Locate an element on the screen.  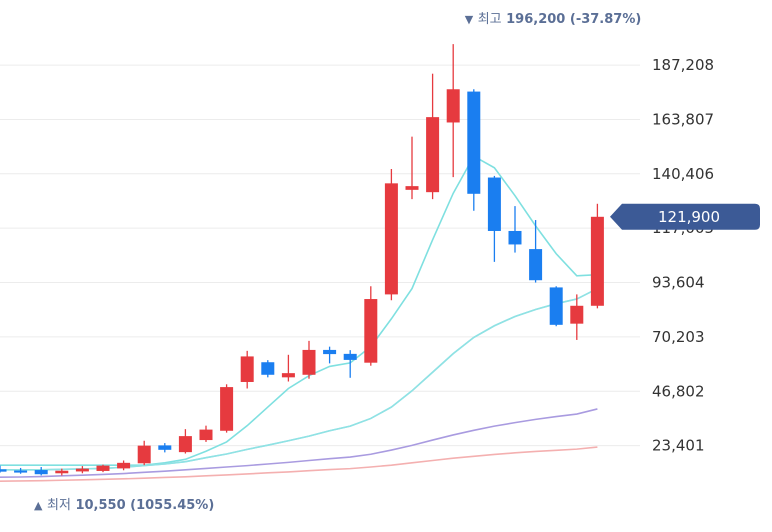
y-tick-label-6: 163,807 is located at coordinates (683, 119).